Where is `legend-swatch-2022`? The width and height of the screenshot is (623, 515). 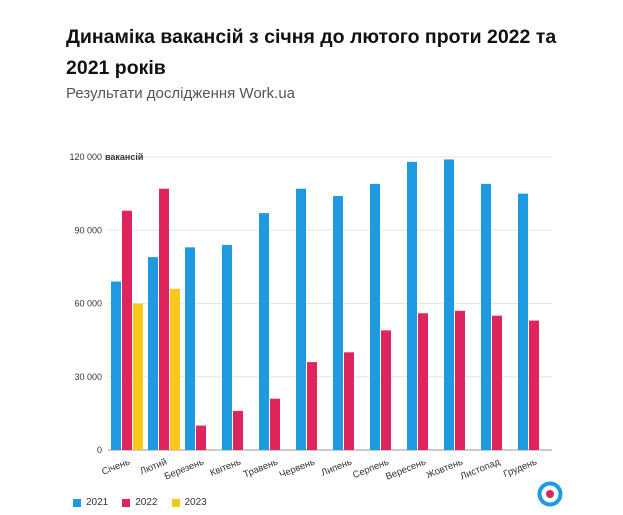 legend-swatch-2022 is located at coordinates (126, 502).